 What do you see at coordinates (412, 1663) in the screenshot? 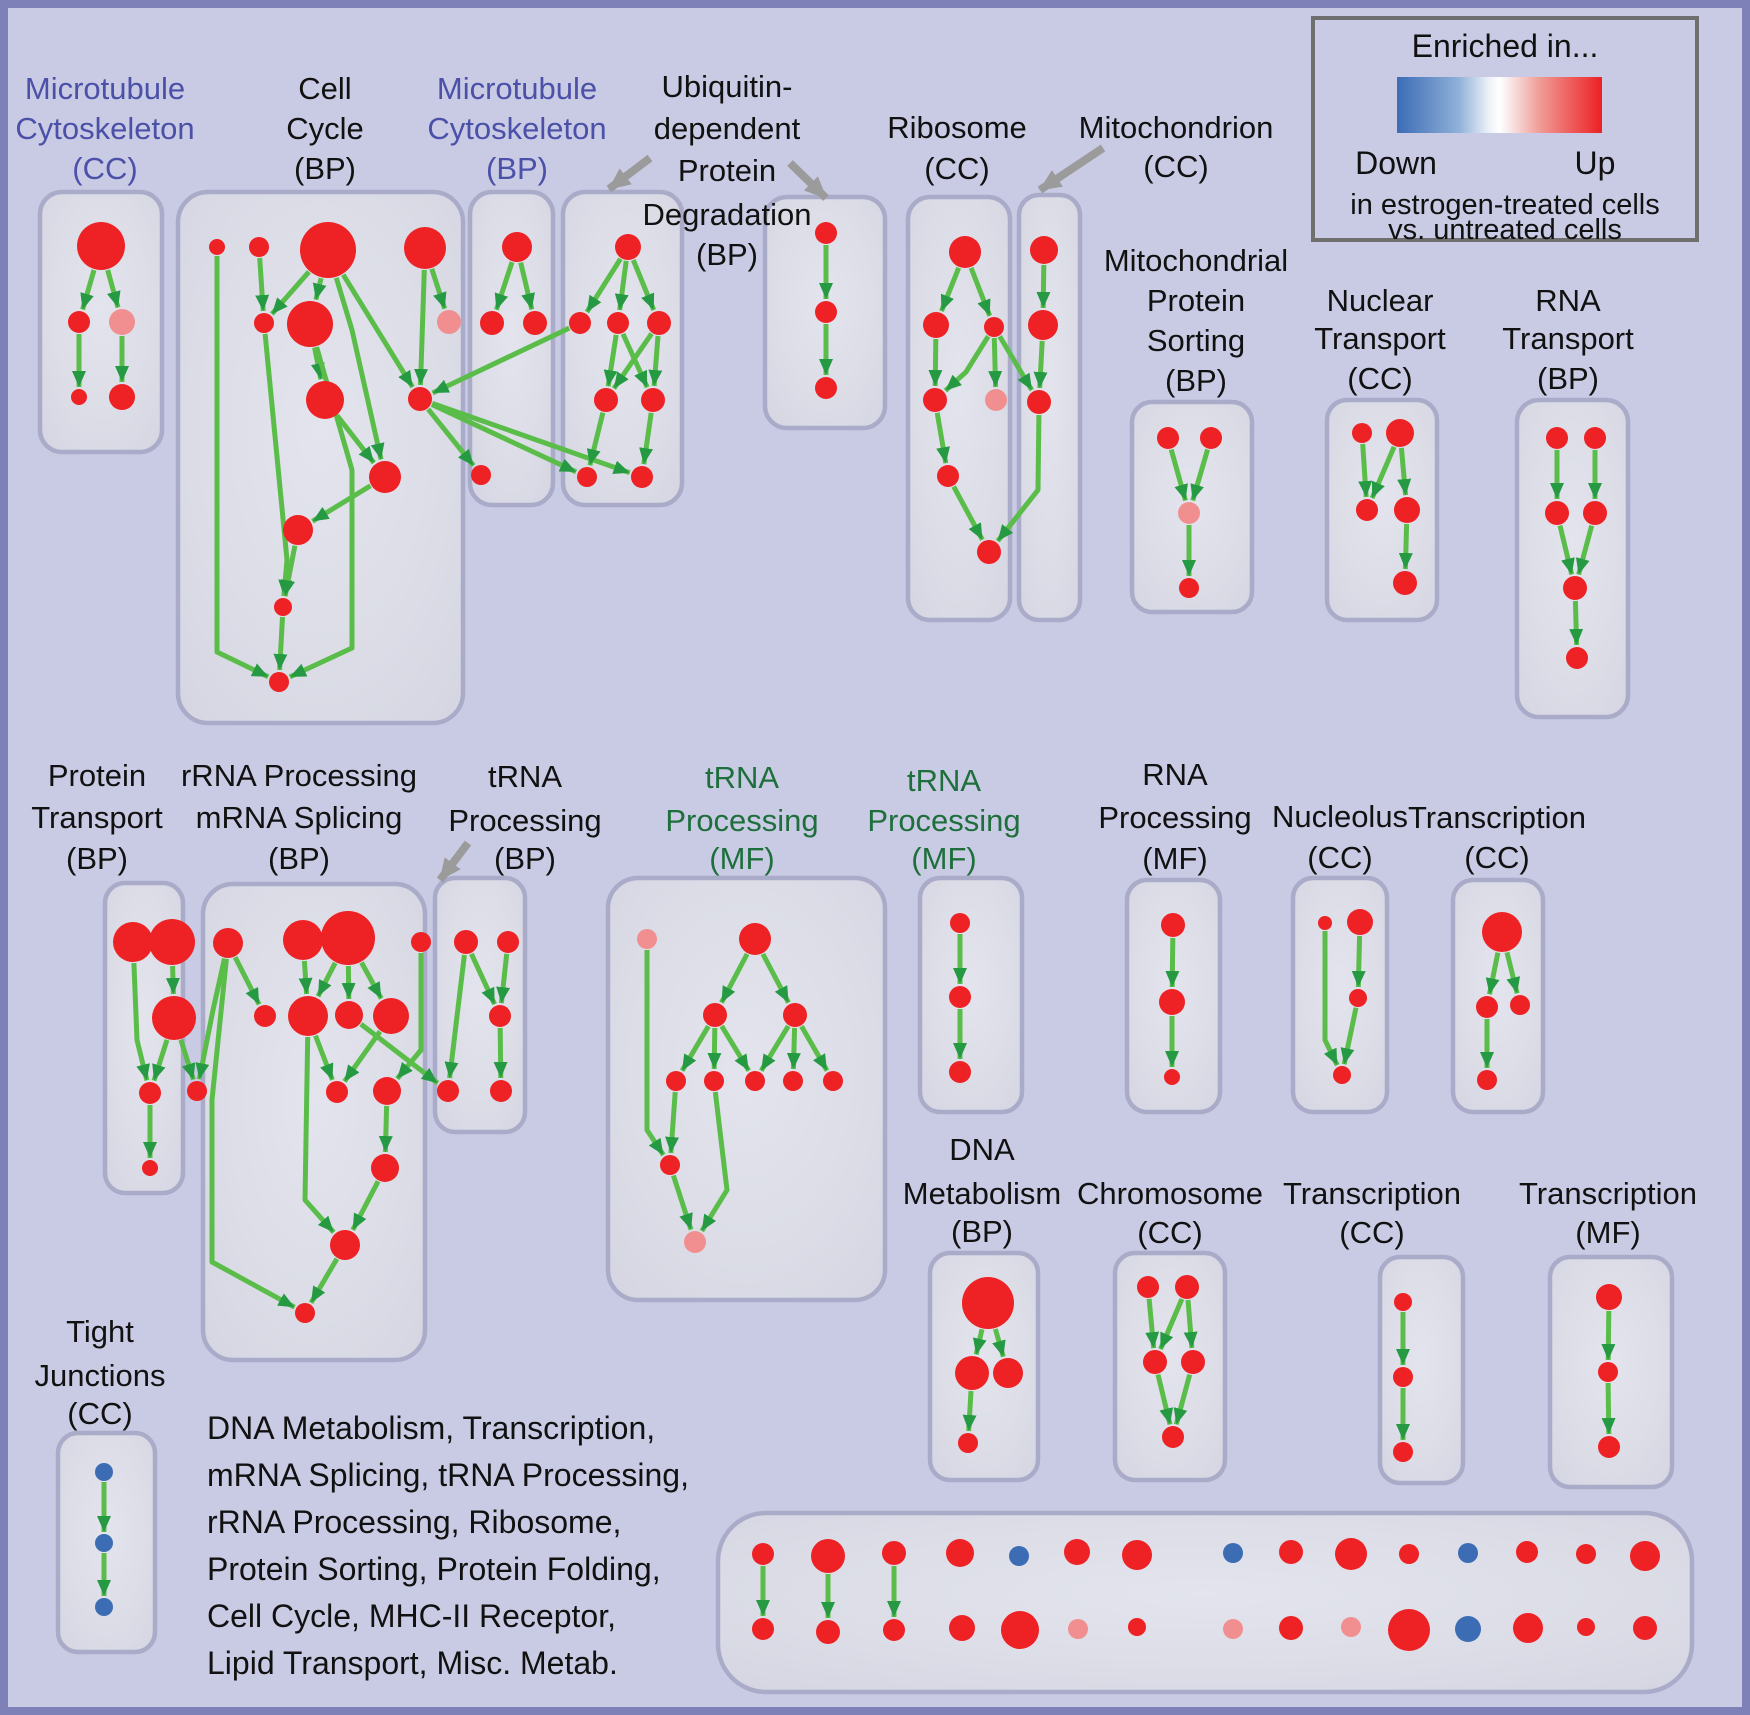
I see `misc-cluster-list-line: Lipid Transport, Misc. Metab.` at bounding box center [412, 1663].